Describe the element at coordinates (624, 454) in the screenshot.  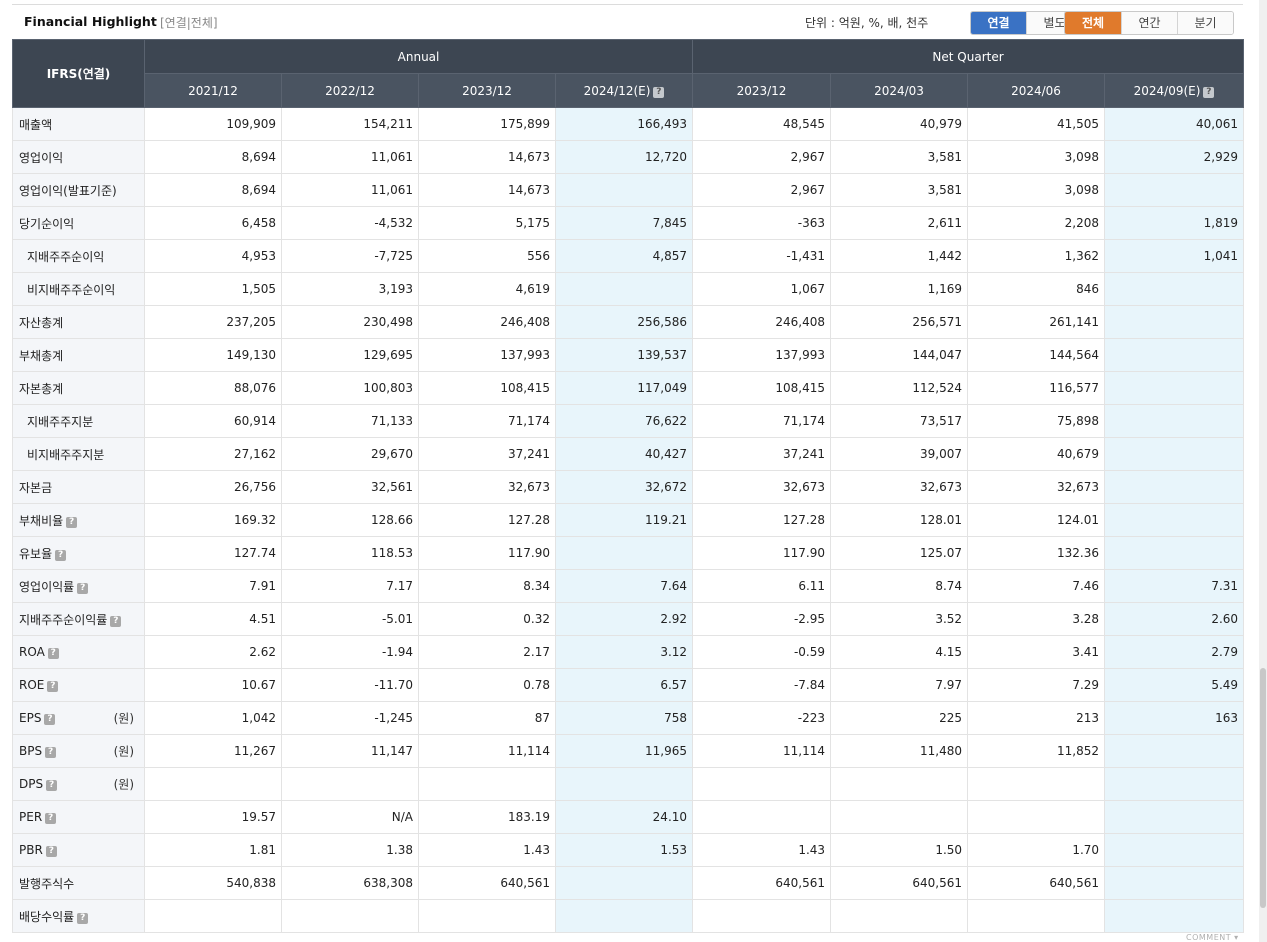
I see `value-cell: 40,427` at that location.